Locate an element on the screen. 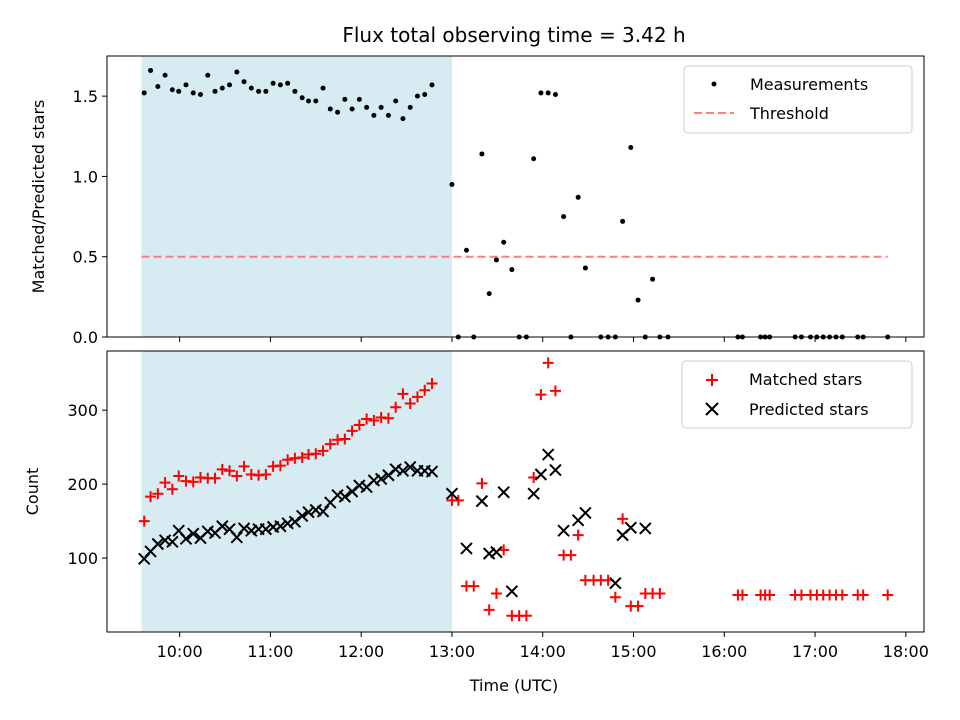 The image size is (960, 720). x-axis-label: Time (UTC) is located at coordinates (513, 685).